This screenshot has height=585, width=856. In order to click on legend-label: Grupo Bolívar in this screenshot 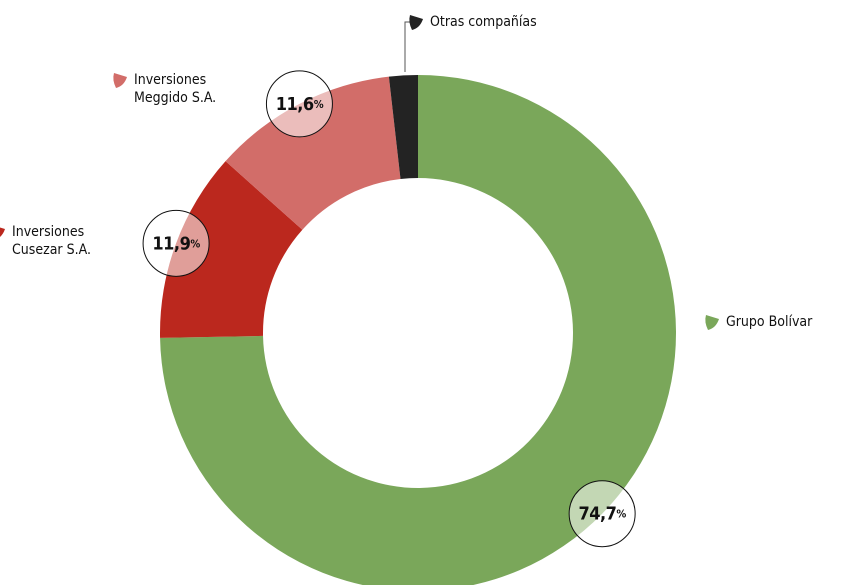, I will do `click(769, 322)`.